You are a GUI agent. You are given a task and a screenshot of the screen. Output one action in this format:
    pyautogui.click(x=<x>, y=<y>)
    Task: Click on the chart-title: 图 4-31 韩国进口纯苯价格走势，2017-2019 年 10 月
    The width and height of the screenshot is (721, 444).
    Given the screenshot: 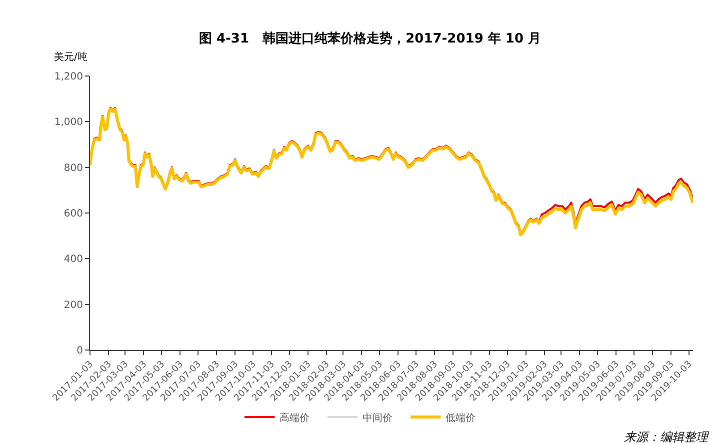 What is the action you would take?
    pyautogui.click(x=370, y=38)
    